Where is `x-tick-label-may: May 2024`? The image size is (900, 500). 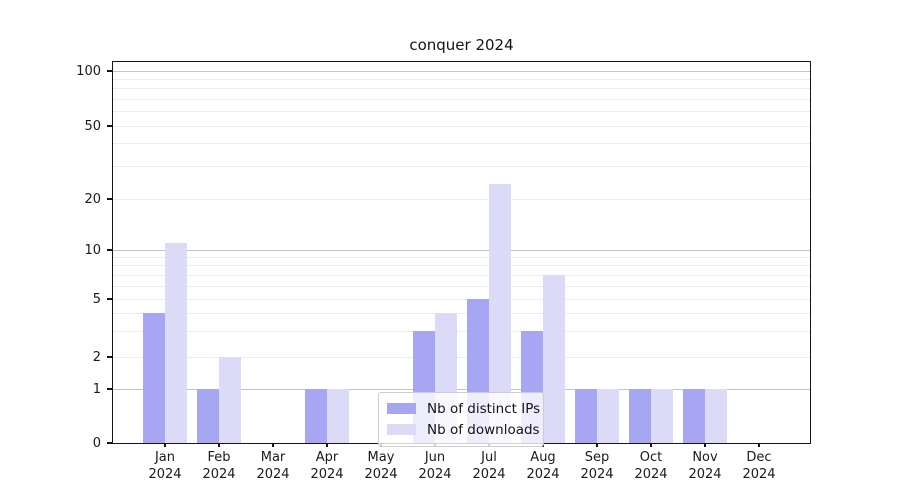 x-tick-label-may: May 2024 is located at coordinates (381, 466).